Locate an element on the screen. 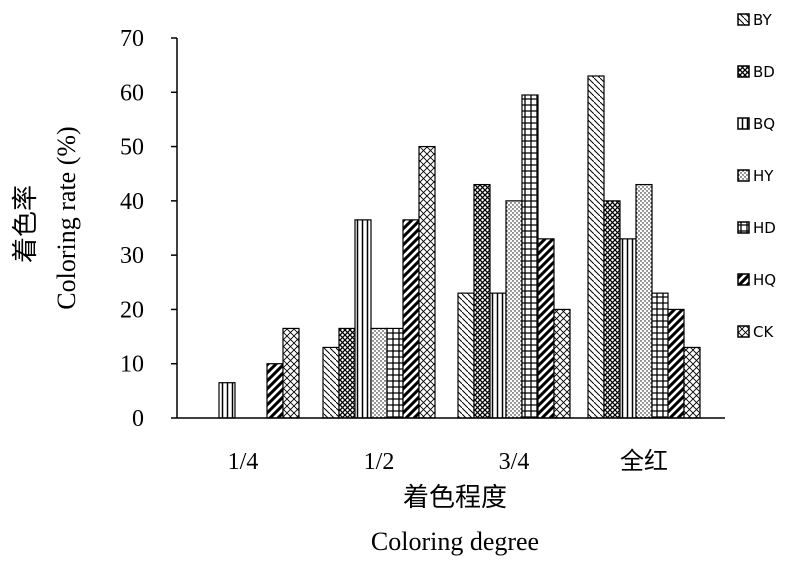 The width and height of the screenshot is (800, 569). legend-swatch-bq is located at coordinates (743, 123).